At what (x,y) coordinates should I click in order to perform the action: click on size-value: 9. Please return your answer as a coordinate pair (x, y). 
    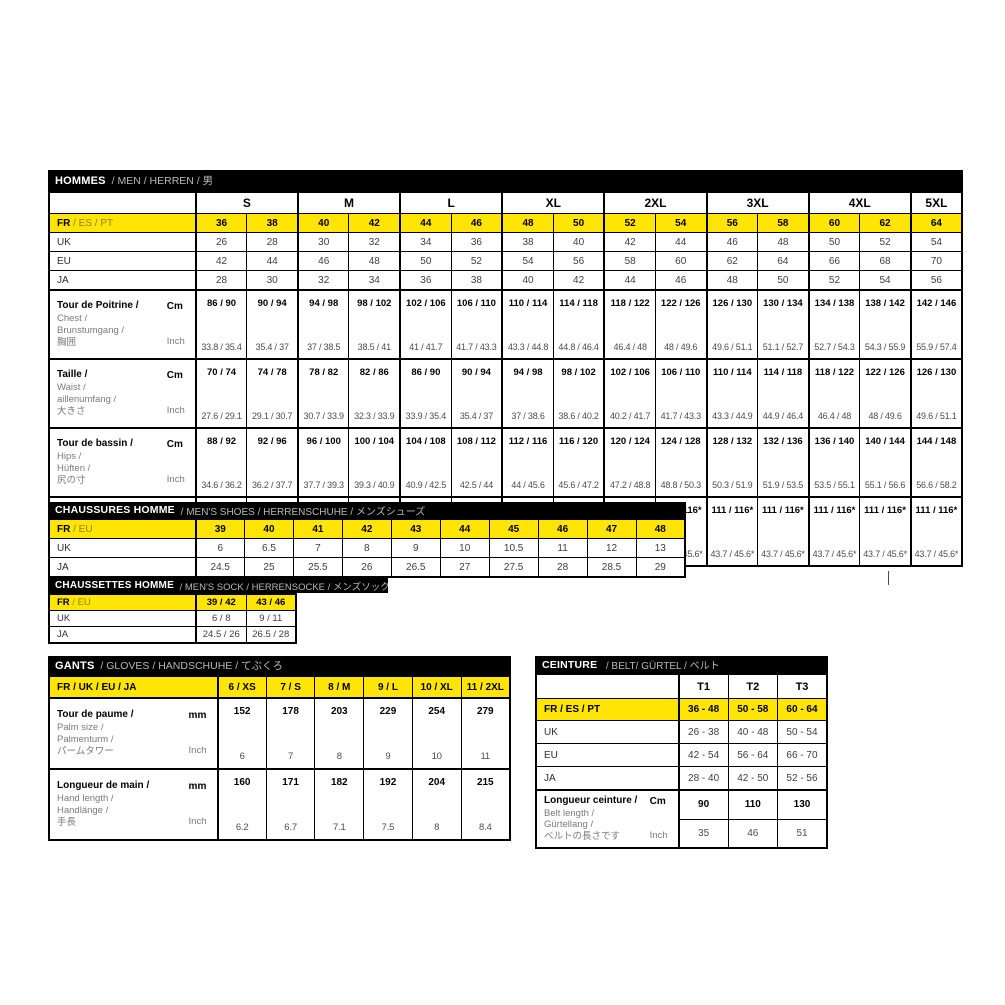
    Looking at the image, I should click on (415, 548).